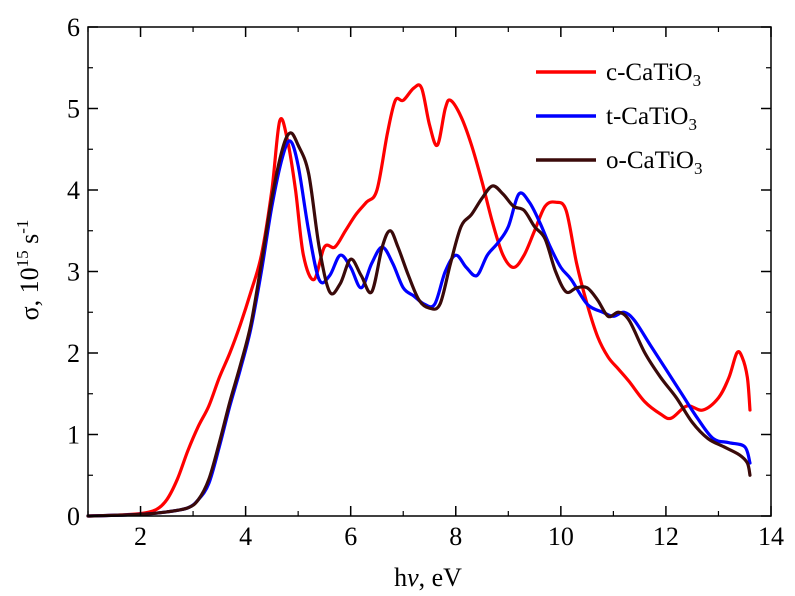 The width and height of the screenshot is (795, 596). I want to click on y-tick-label: 6, so click(73, 27).